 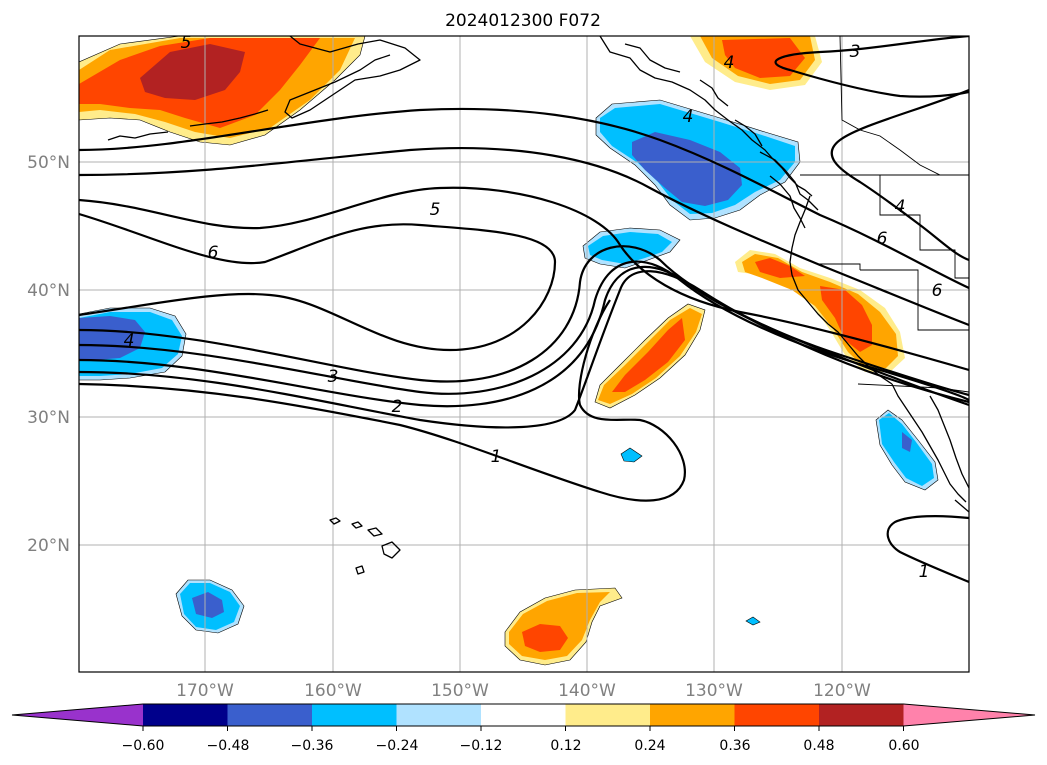 What do you see at coordinates (205, 691) in the screenshot?
I see `lon-tick-label: 170°W` at bounding box center [205, 691].